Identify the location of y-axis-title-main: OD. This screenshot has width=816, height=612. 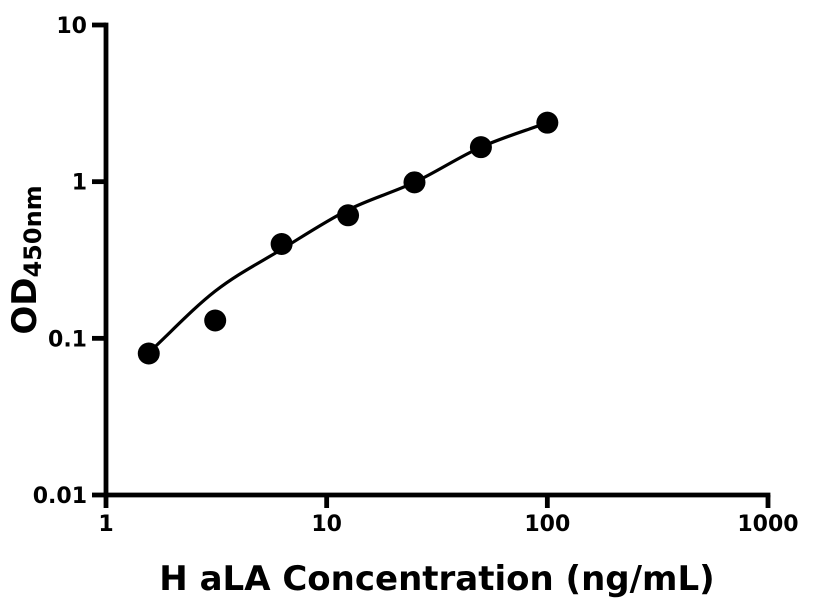
(25, 306).